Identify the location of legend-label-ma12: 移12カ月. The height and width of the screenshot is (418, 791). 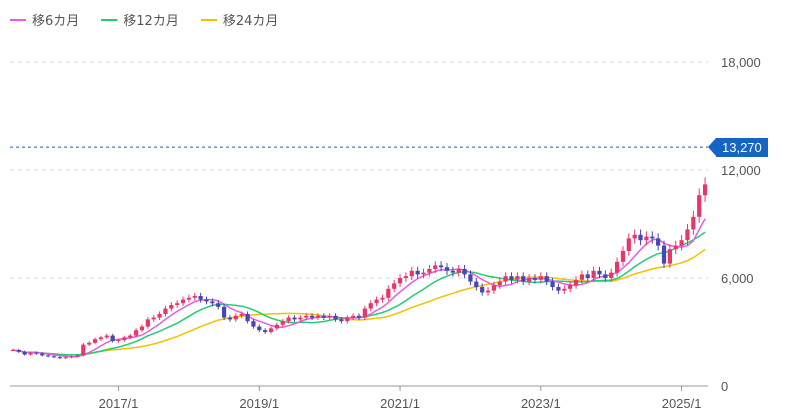
(151, 21).